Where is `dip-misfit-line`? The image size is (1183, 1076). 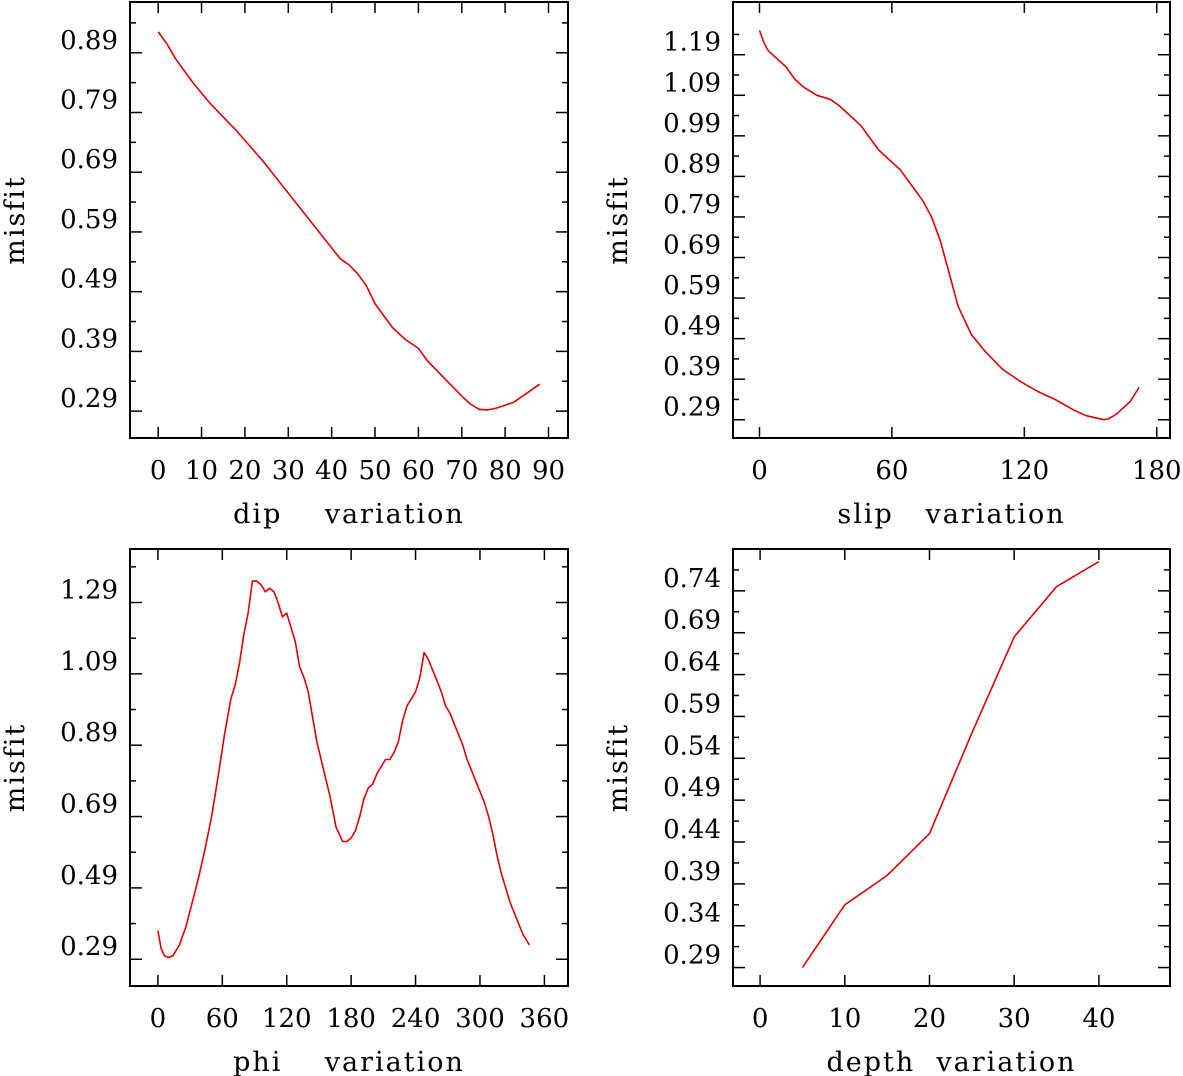 dip-misfit-line is located at coordinates (349, 221).